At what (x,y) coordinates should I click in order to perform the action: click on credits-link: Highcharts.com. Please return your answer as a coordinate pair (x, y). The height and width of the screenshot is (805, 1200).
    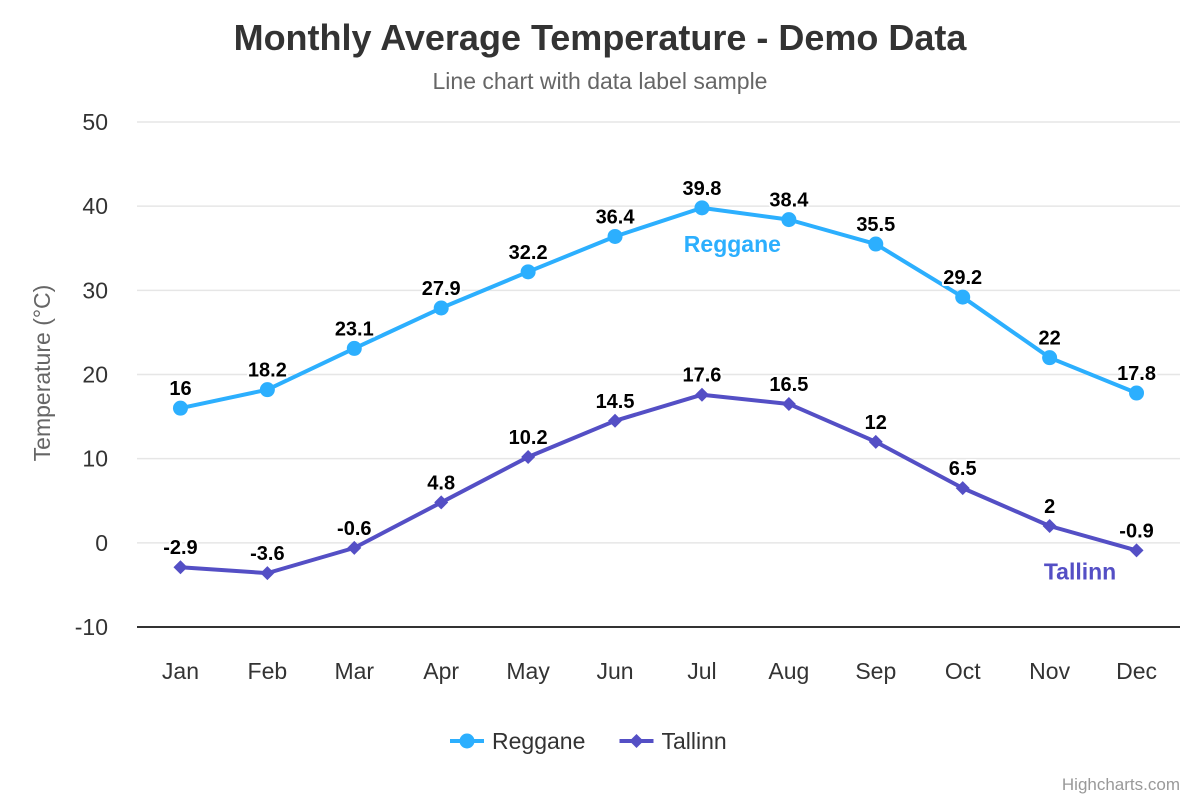
    Looking at the image, I should click on (1121, 784).